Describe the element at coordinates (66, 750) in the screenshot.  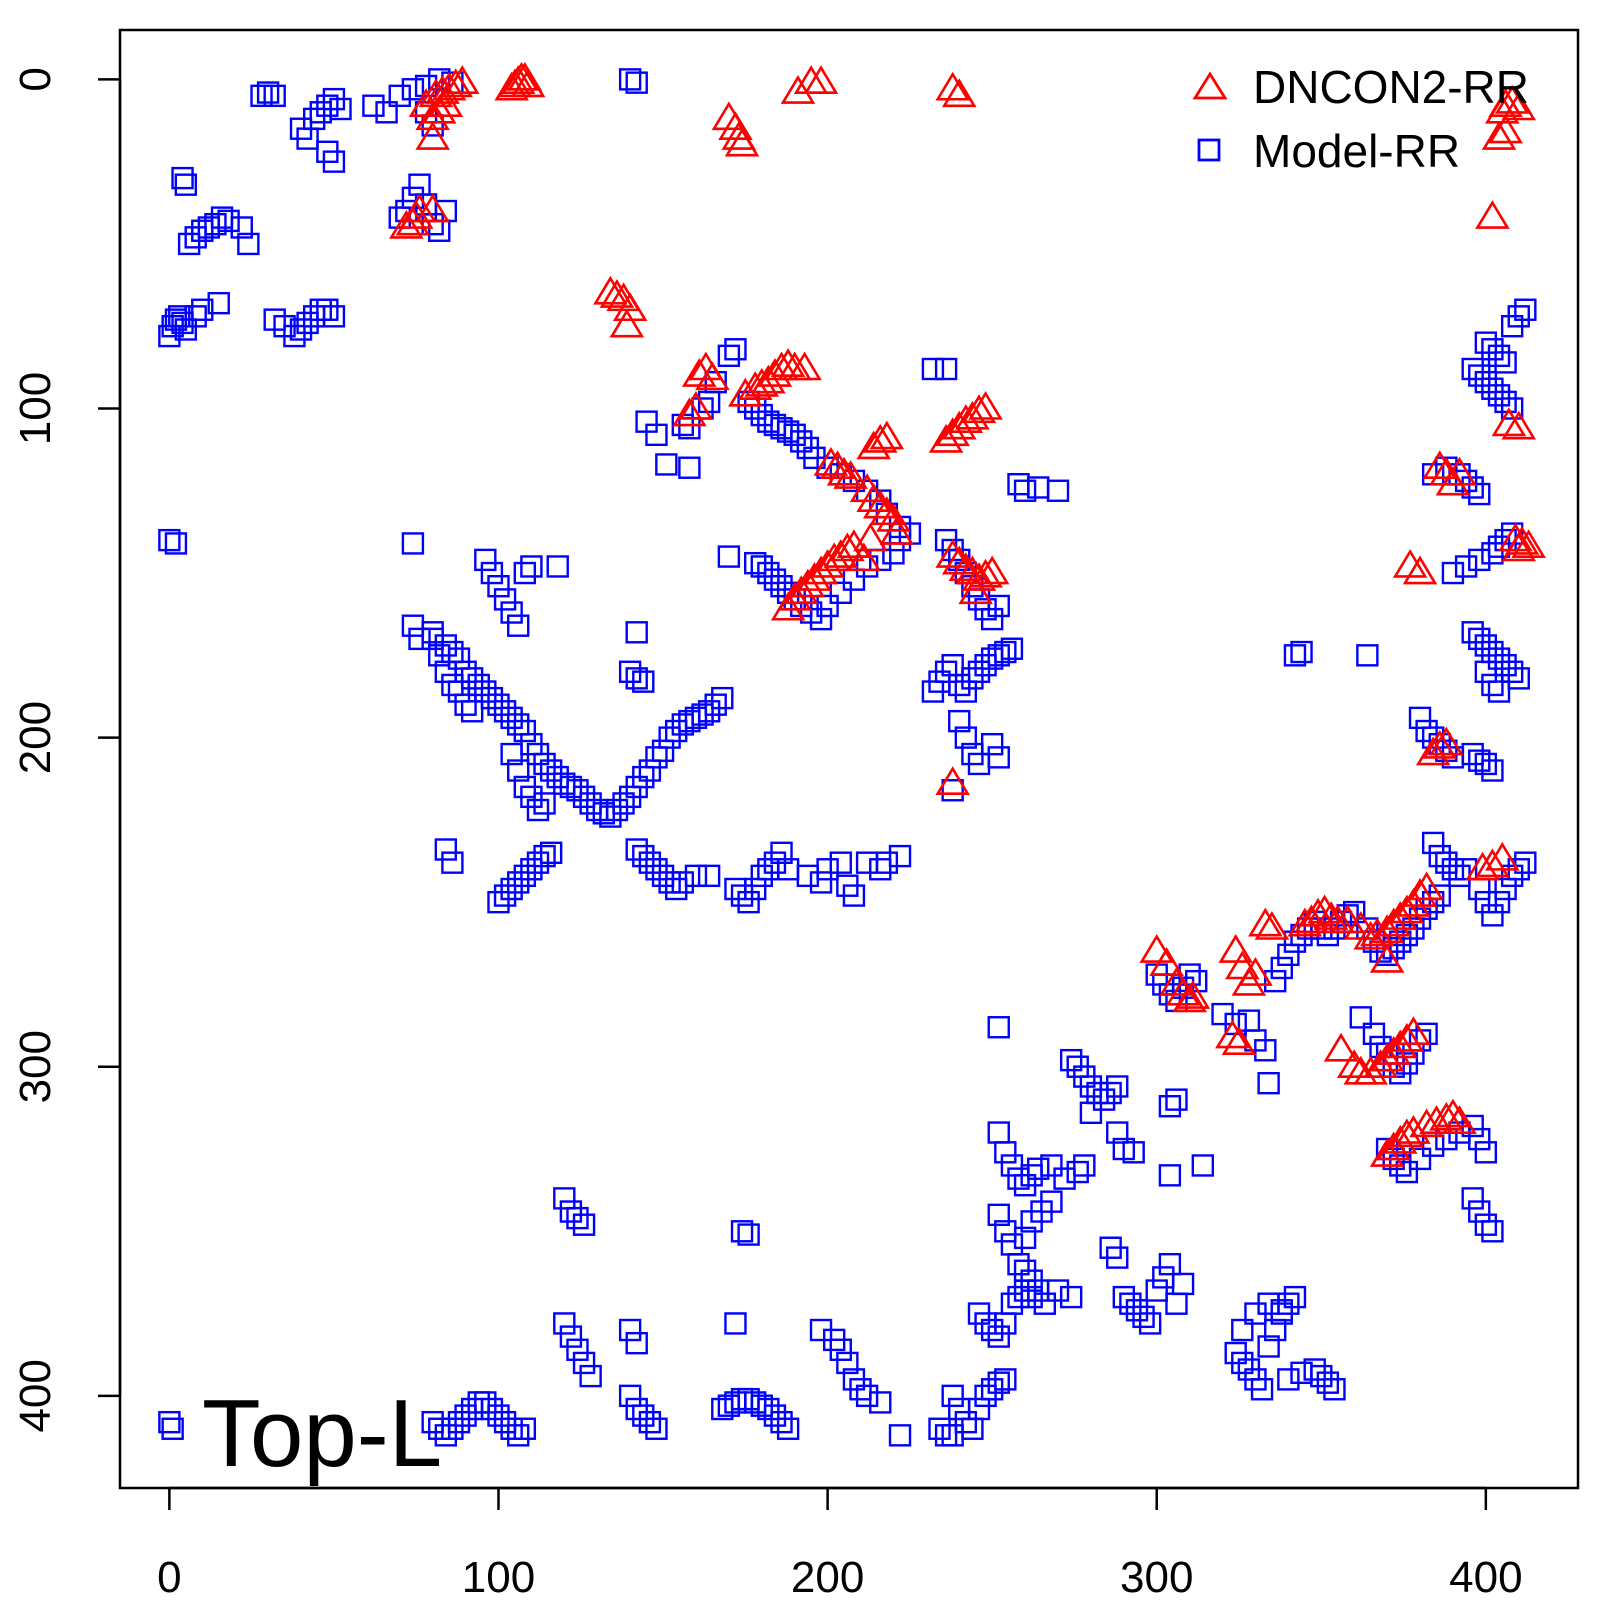
I see `y-axis: 0 100 200 300 400` at that location.